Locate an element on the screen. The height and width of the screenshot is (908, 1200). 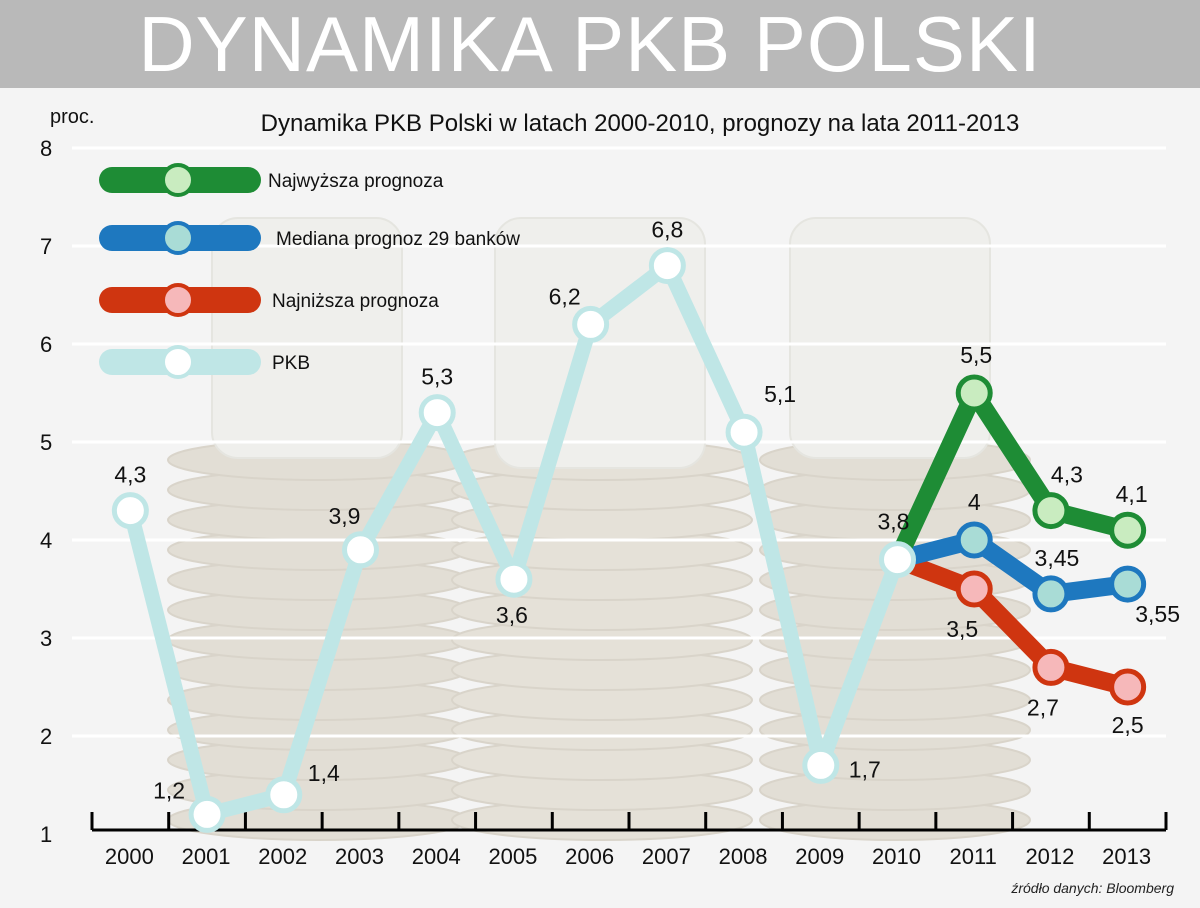
y-tick-label: 3 is located at coordinates (46, 638).